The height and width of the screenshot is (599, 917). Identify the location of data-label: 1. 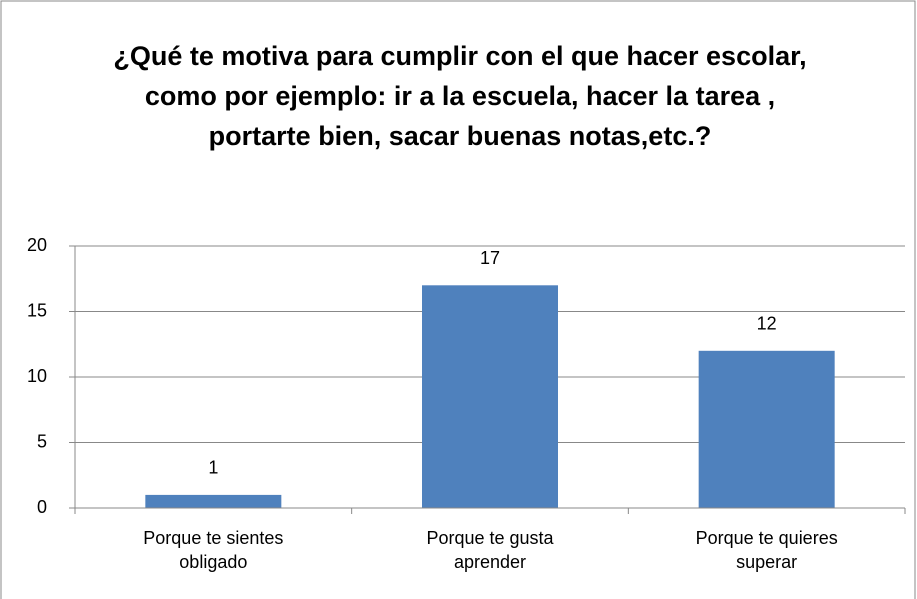
(213, 468).